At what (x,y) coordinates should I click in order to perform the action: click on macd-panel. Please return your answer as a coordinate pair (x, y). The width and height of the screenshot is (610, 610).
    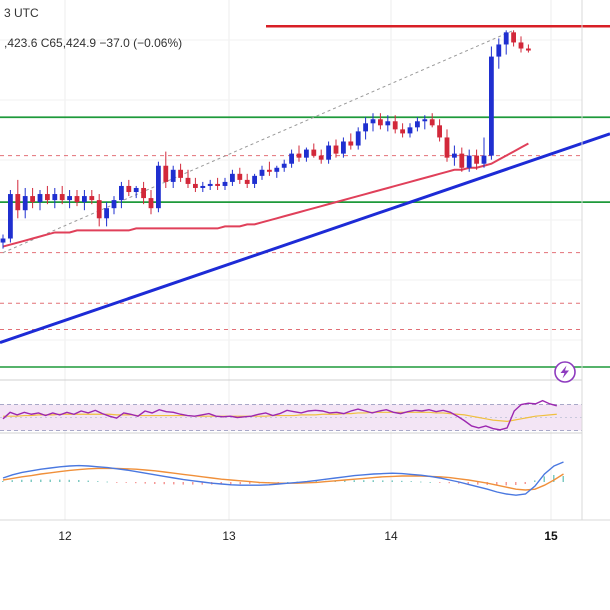
    Looking at the image, I should click on (283, 478).